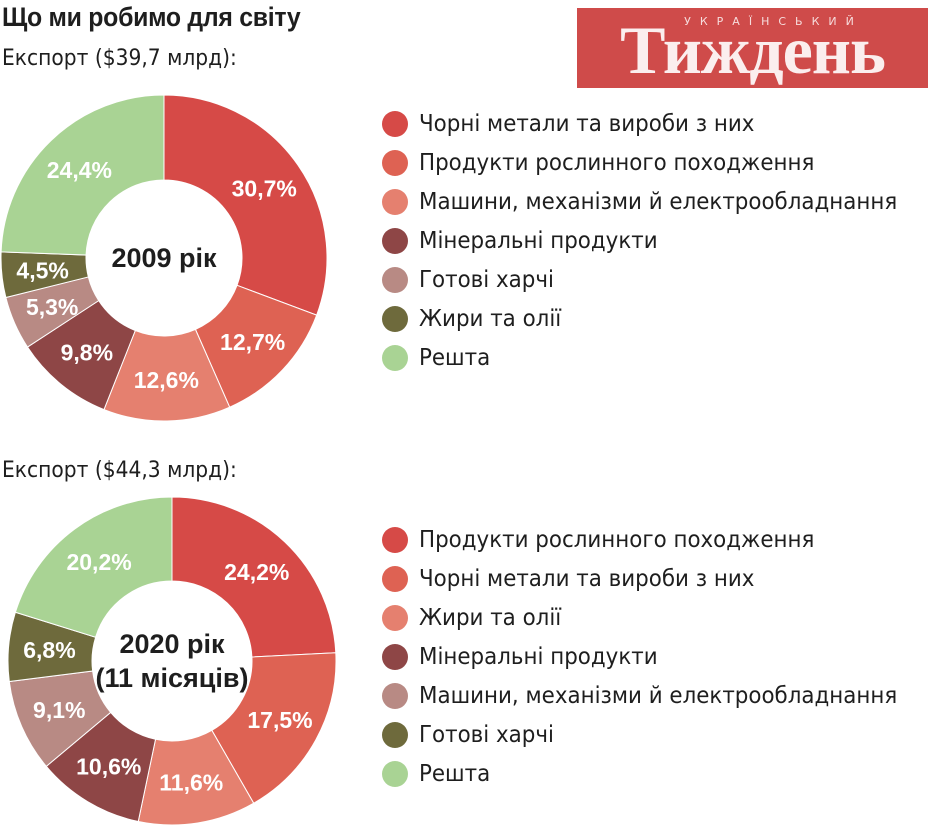 This screenshot has width=937, height=826. Describe the element at coordinates (119, 470) in the screenshot. I see `chart-2020-subtitle: Експорт ($44,3 млрд):` at that location.